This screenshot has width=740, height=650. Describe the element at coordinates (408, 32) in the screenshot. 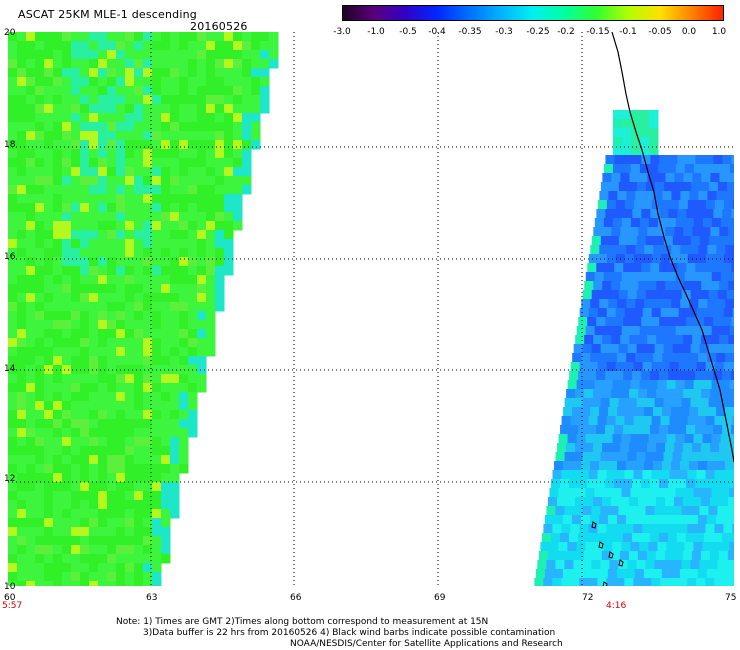

I see `colorbar-label: -0.5` at that location.